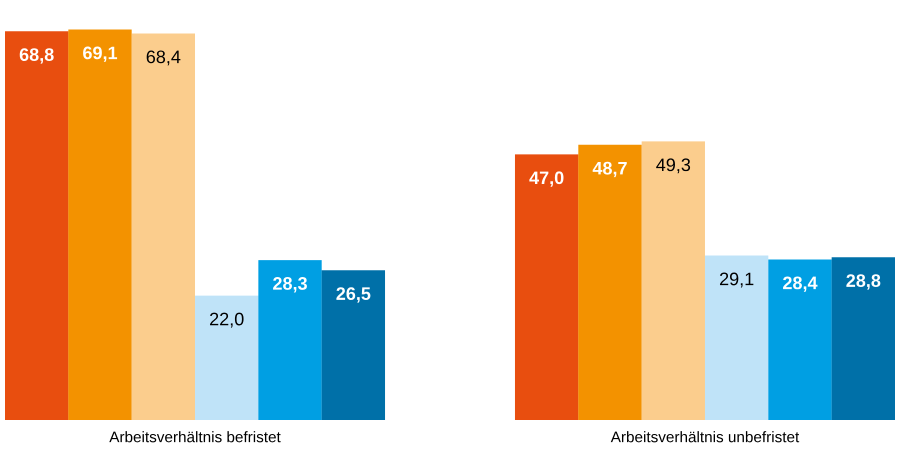 This screenshot has height=450, width=897. Describe the element at coordinates (609, 170) in the screenshot. I see `data-label: 48,7` at that location.